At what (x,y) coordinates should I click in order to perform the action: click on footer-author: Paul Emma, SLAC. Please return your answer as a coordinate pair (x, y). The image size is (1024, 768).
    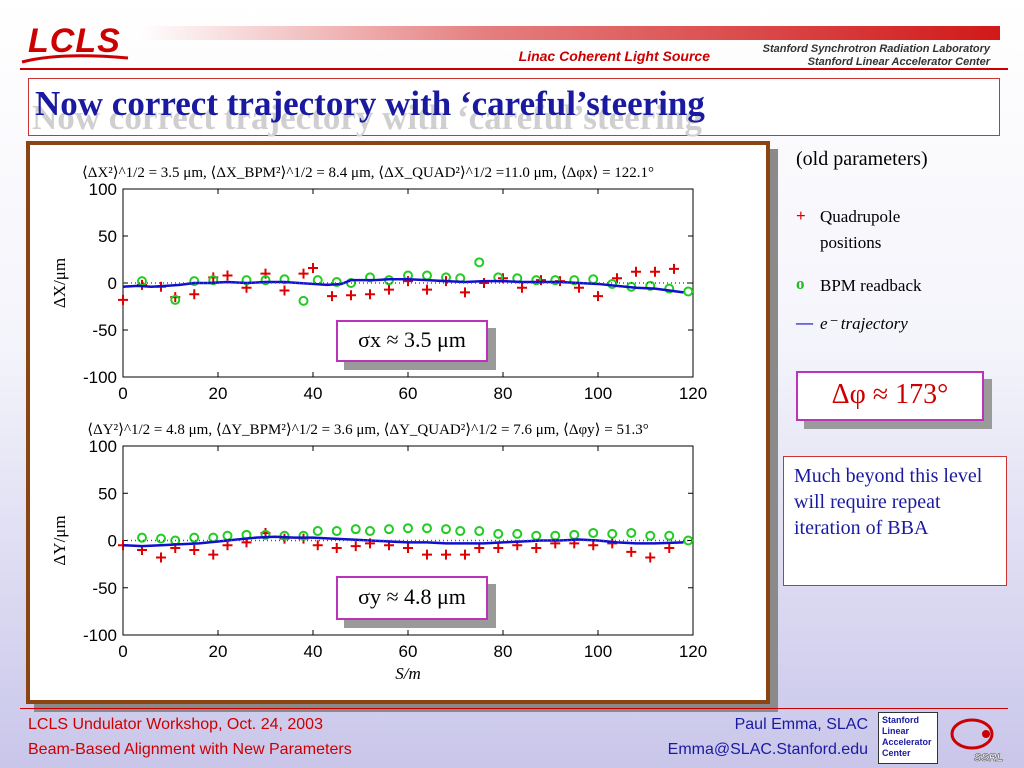
    Looking at the image, I should click on (801, 724).